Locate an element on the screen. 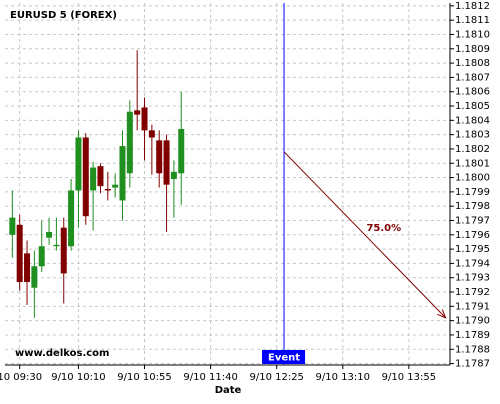 The image size is (500, 404). x-tick-label: 9/10 10:55 is located at coordinates (144, 377).